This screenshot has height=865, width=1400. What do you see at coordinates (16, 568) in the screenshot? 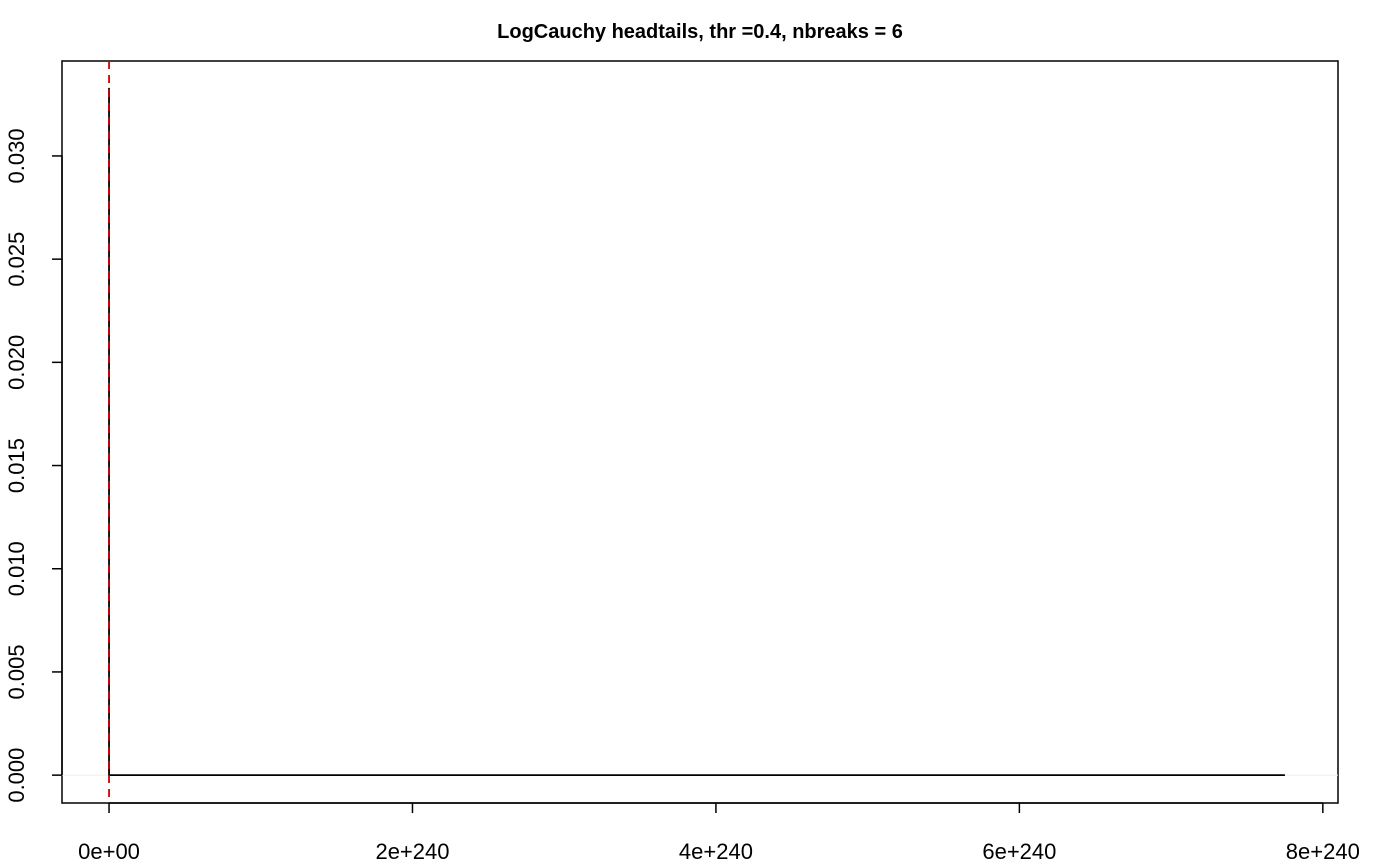
I see `y-tick-label-2: 0.010` at bounding box center [16, 568].